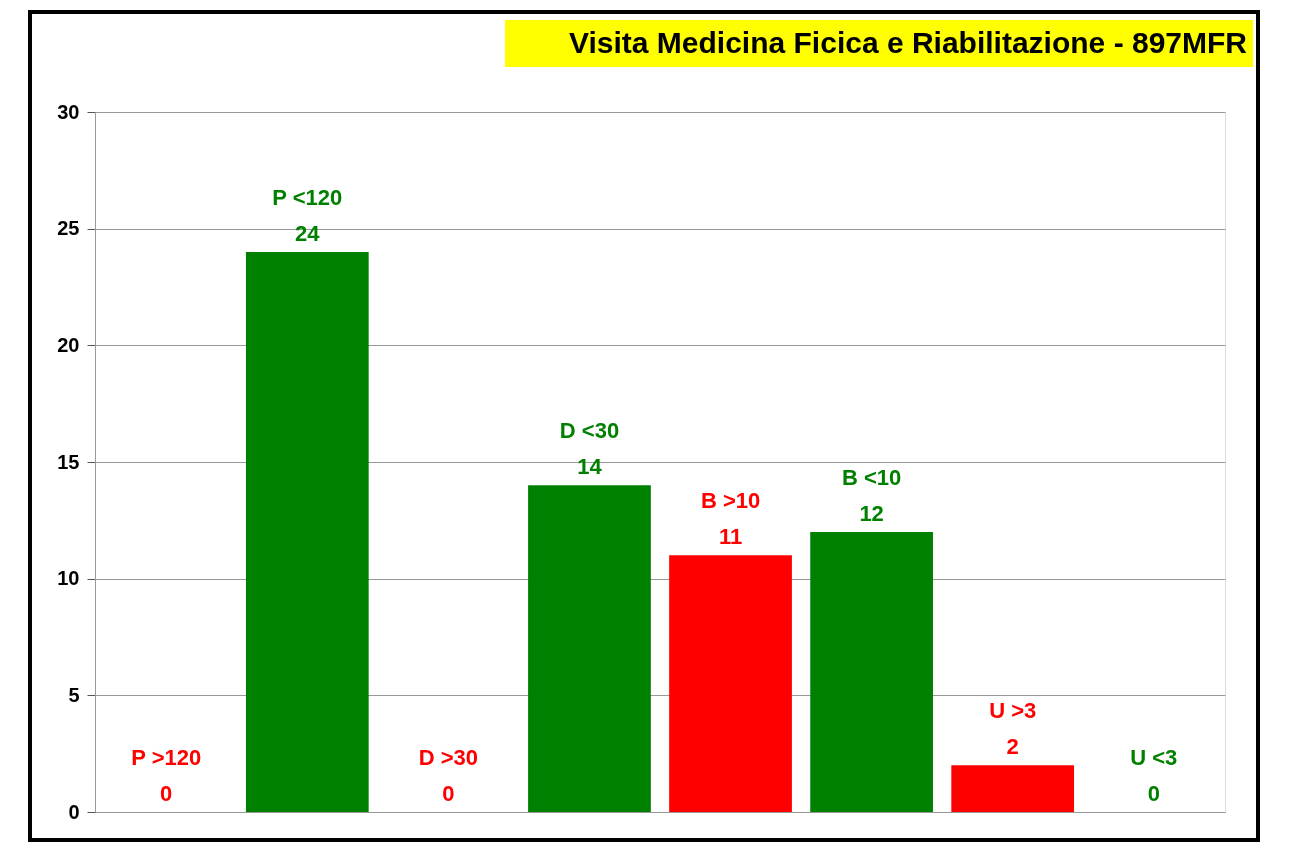 The image size is (1295, 855). I want to click on x-tick-label: U <3, so click(1154, 757).